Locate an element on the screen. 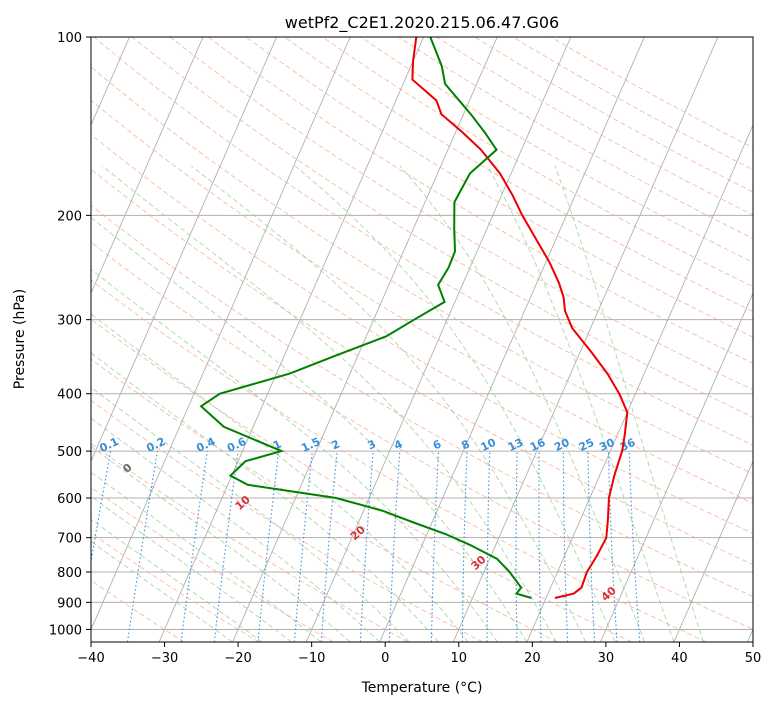 This screenshot has height=712, width=775. x-tick-label: 30 is located at coordinates (606, 658).